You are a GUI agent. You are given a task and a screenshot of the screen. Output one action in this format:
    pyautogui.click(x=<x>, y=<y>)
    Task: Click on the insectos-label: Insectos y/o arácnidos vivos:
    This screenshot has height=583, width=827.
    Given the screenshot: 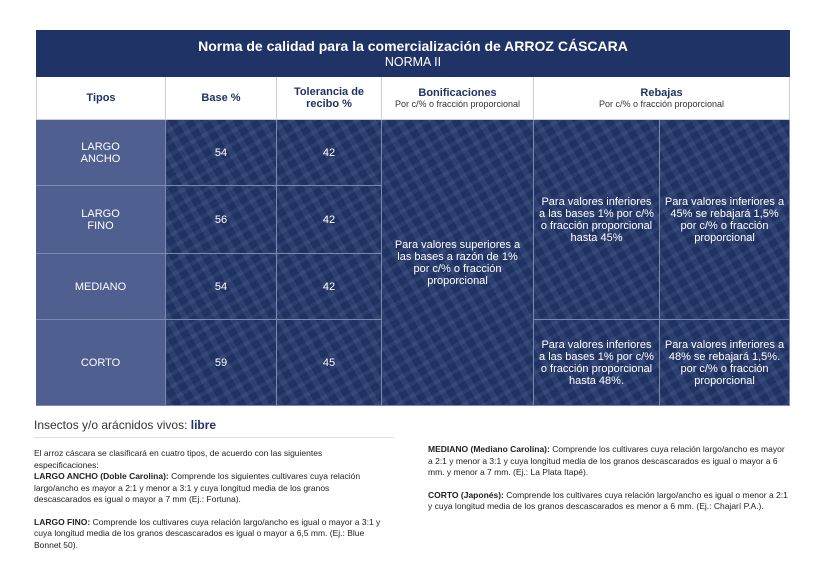 What is the action you would take?
    pyautogui.click(x=111, y=425)
    